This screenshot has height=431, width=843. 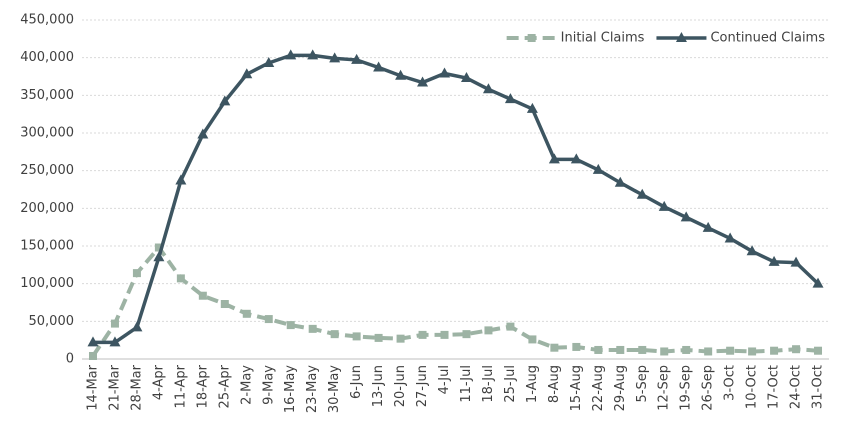 What do you see at coordinates (47, 170) in the screenshot?
I see `y-tick-label: 250,000` at bounding box center [47, 170].